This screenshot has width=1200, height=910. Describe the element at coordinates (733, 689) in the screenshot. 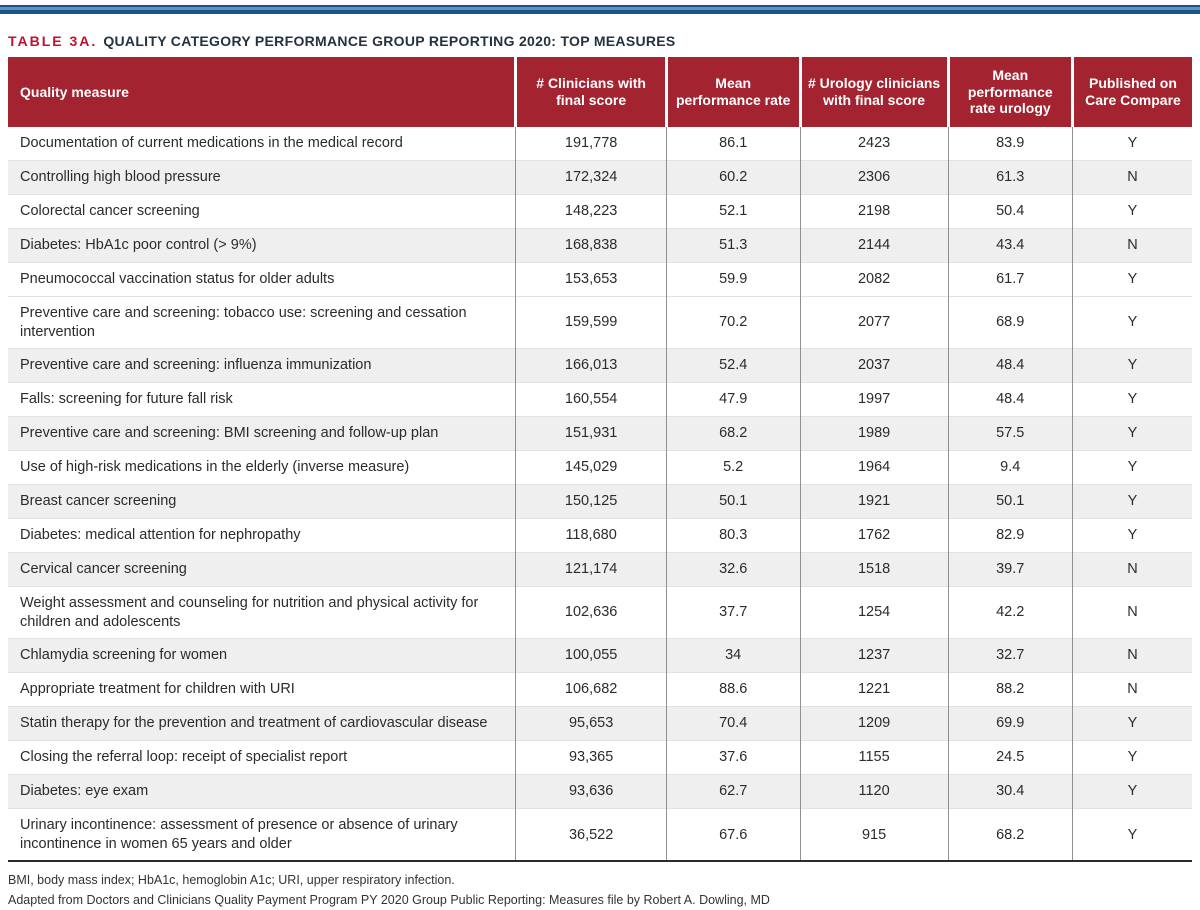

I see `cell-mean_rate: 88.6` at that location.